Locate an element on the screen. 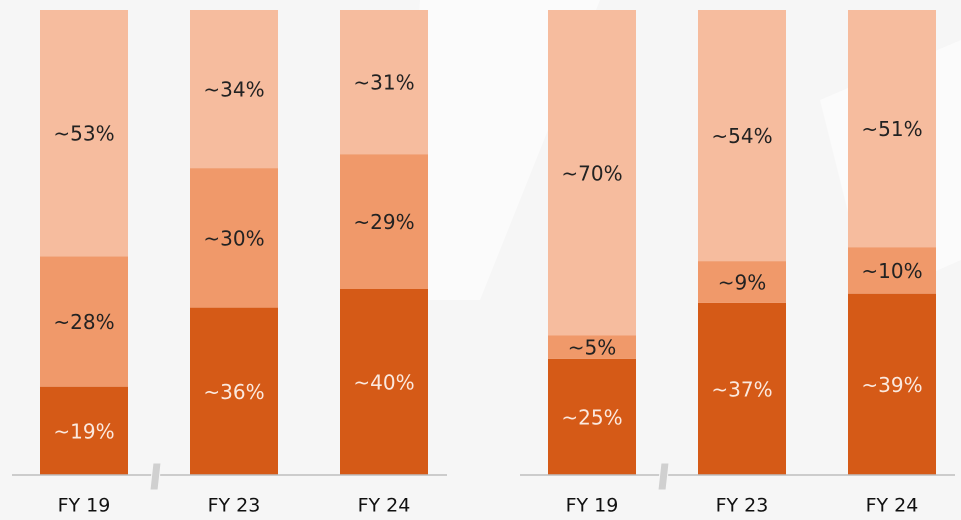  value-label: ~36% is located at coordinates (233, 392).